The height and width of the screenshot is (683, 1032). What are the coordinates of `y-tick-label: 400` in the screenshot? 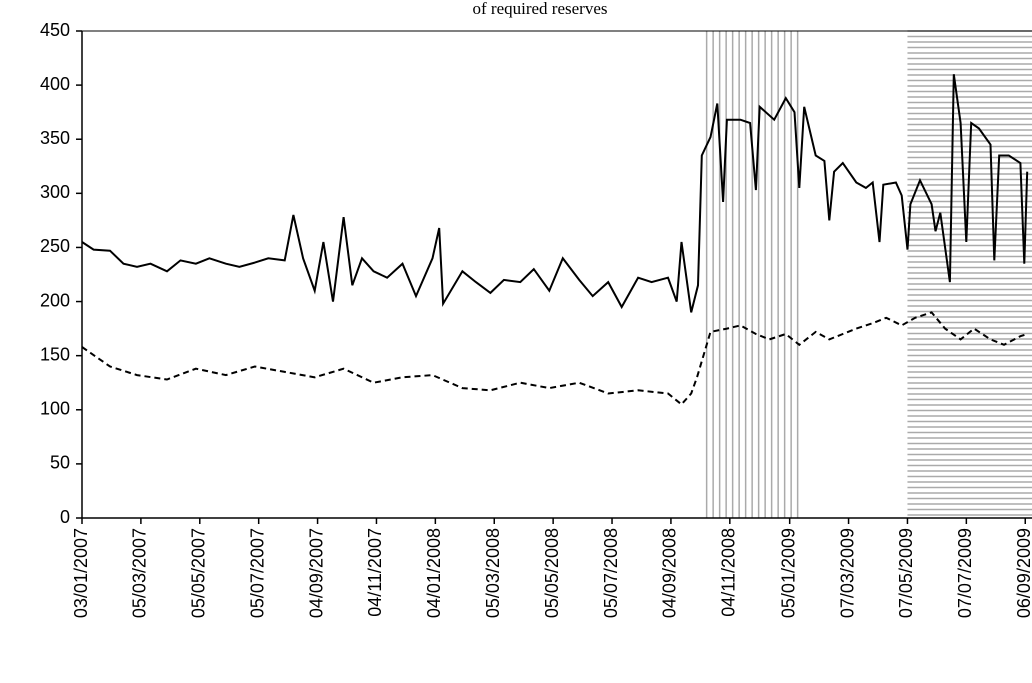 It's located at (55, 84).